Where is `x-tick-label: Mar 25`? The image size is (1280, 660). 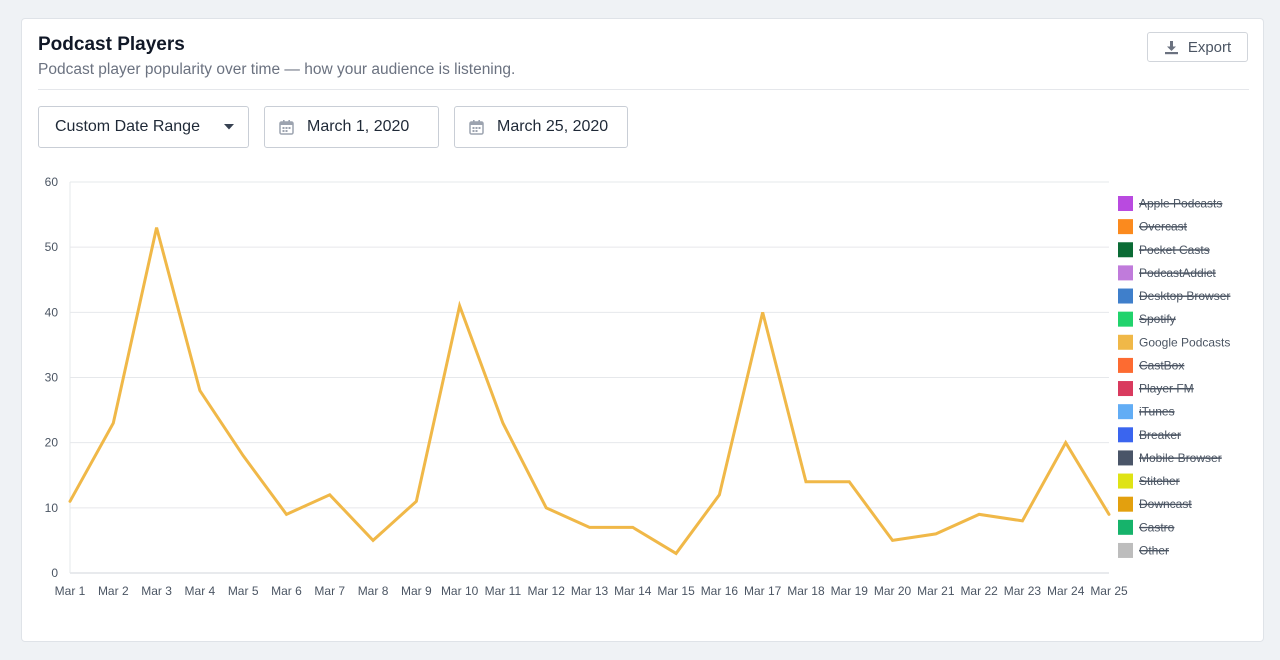 x-tick-label: Mar 25 is located at coordinates (1109, 591).